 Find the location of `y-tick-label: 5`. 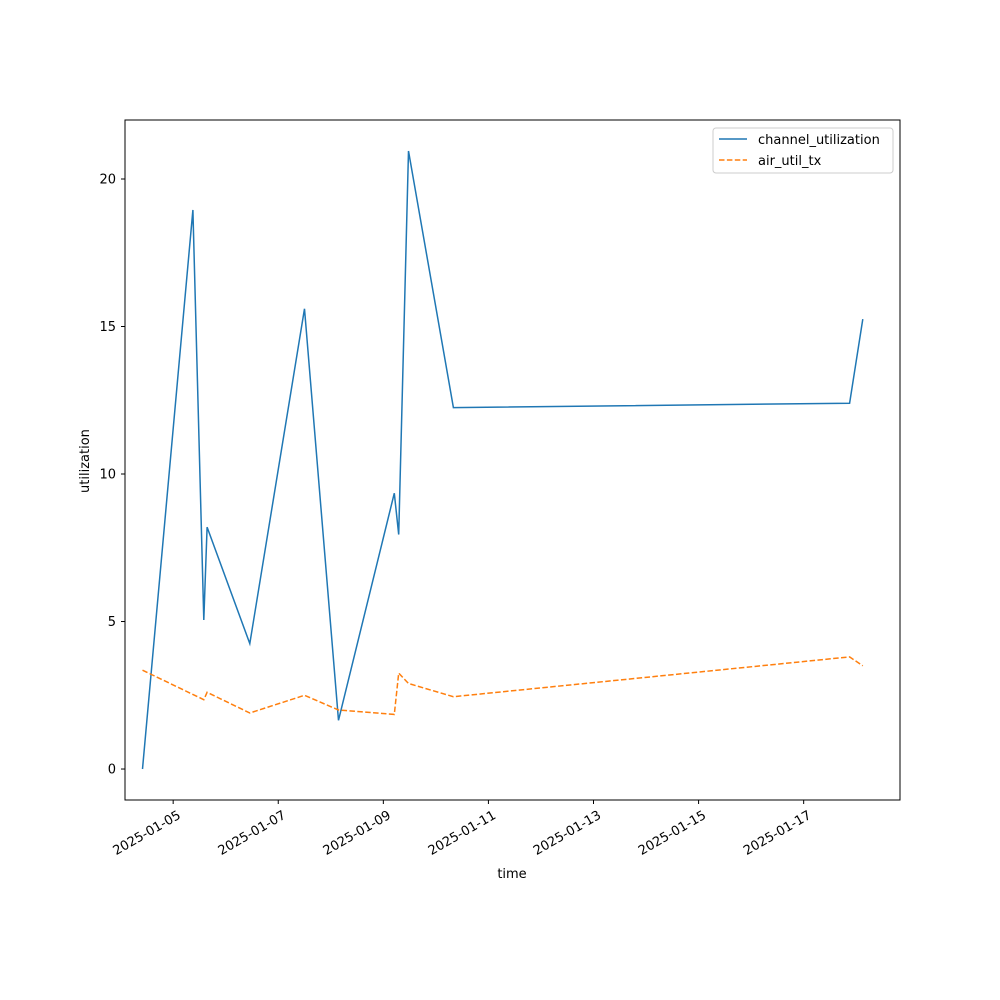

y-tick-label: 5 is located at coordinates (112, 622).